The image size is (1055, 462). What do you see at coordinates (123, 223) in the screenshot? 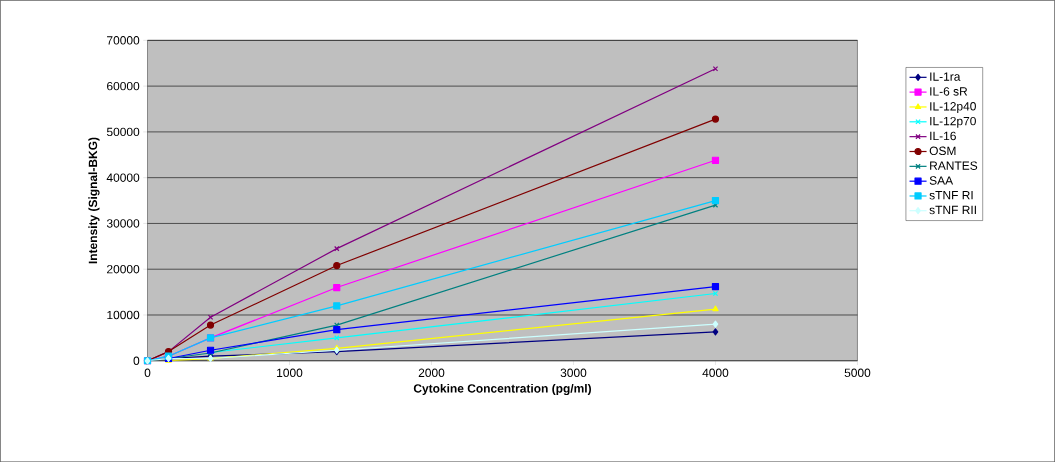
I see `y-tick-label: 30000` at bounding box center [123, 223].